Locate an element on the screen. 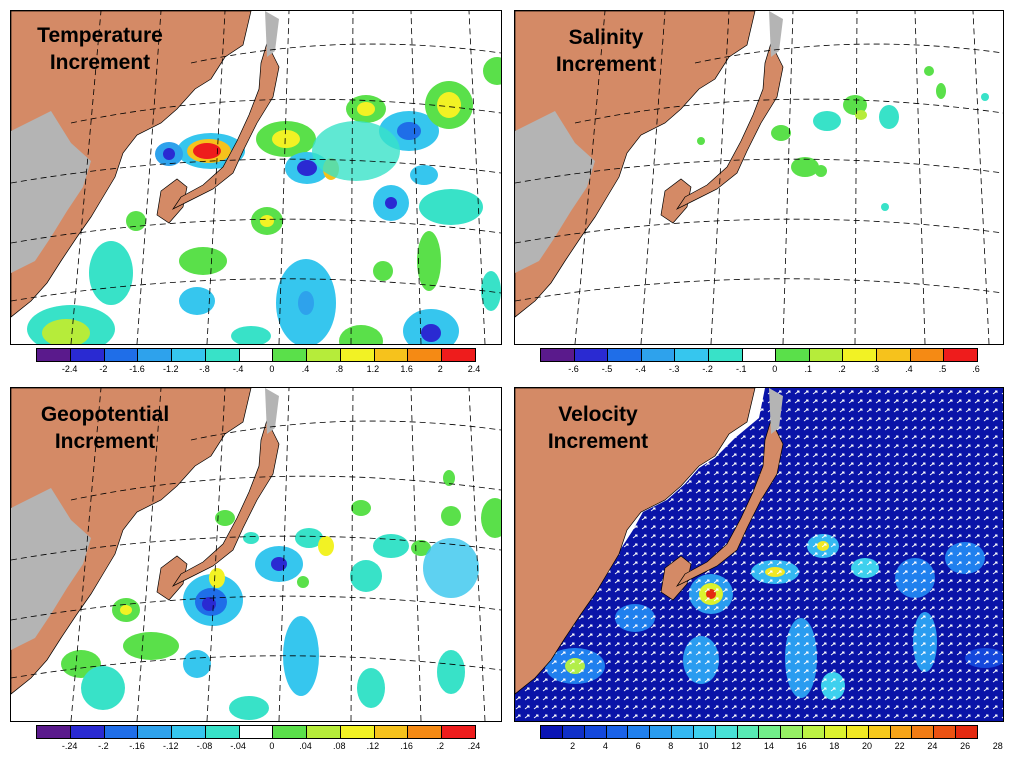  colorbar-tick-label: .8 is located at coordinates (339, 369).